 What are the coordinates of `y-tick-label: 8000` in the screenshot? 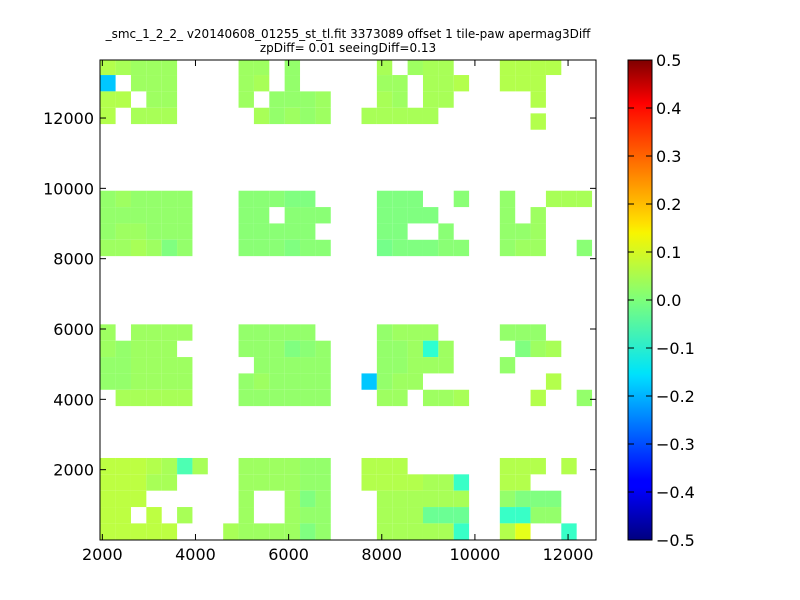 It's located at (73, 259).